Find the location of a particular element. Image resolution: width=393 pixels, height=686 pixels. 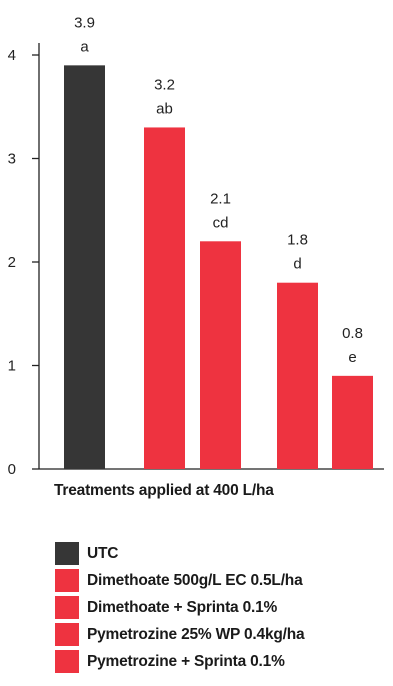

legend-label: Dimethoate 500g/L EC 0.5L/ha is located at coordinates (195, 580).